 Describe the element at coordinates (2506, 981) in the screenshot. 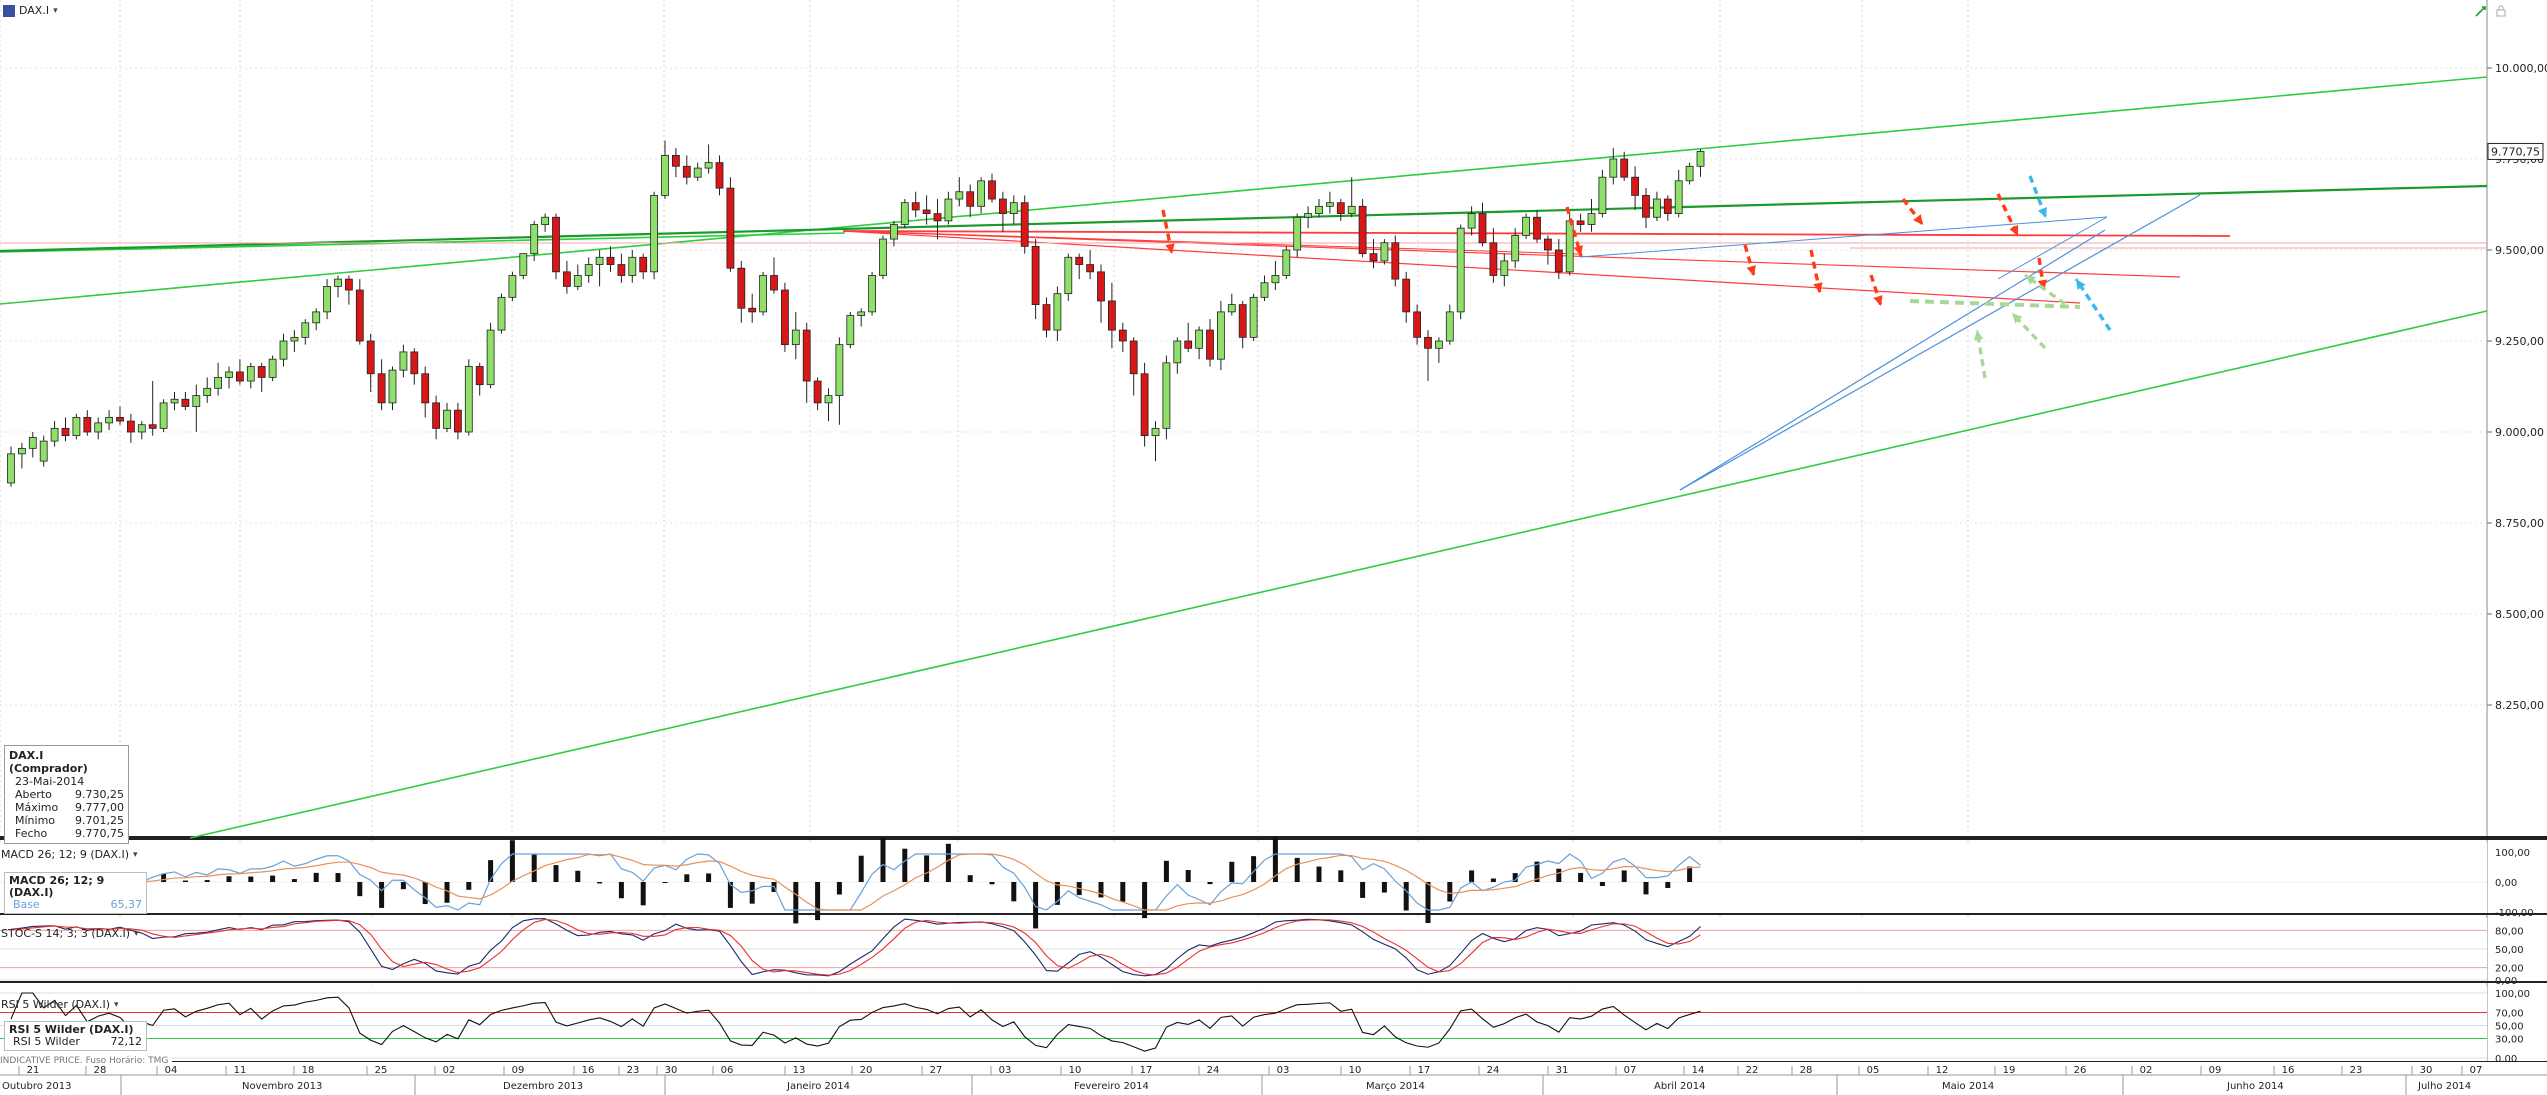

I see `stoch-tick-label: 0,00` at that location.